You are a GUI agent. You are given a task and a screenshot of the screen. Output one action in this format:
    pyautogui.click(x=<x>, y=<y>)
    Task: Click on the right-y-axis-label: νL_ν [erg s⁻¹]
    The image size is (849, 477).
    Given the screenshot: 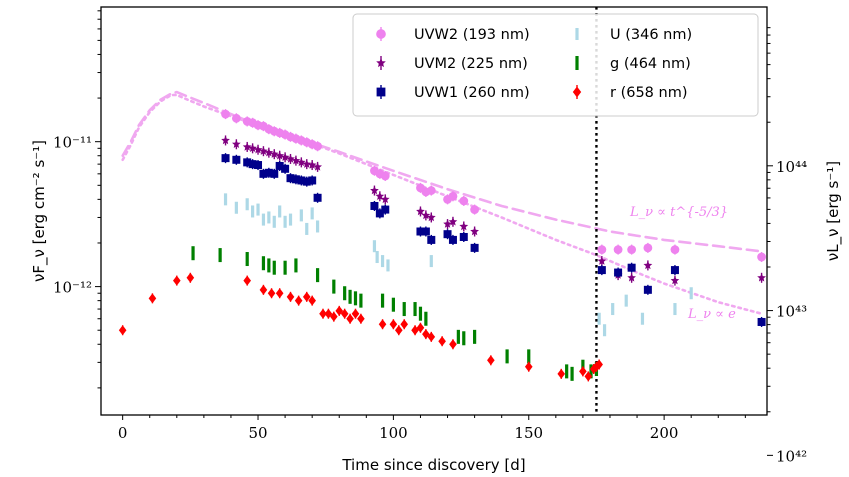 What is the action you would take?
    pyautogui.click(x=833, y=211)
    